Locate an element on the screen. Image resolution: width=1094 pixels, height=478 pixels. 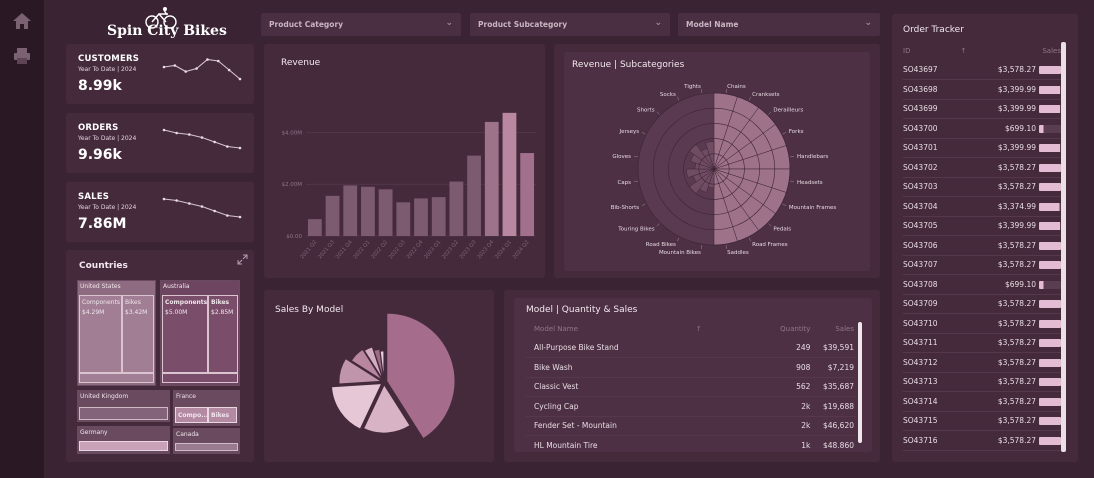
table-row: SO43708 $699.10 is located at coordinates (982, 284).